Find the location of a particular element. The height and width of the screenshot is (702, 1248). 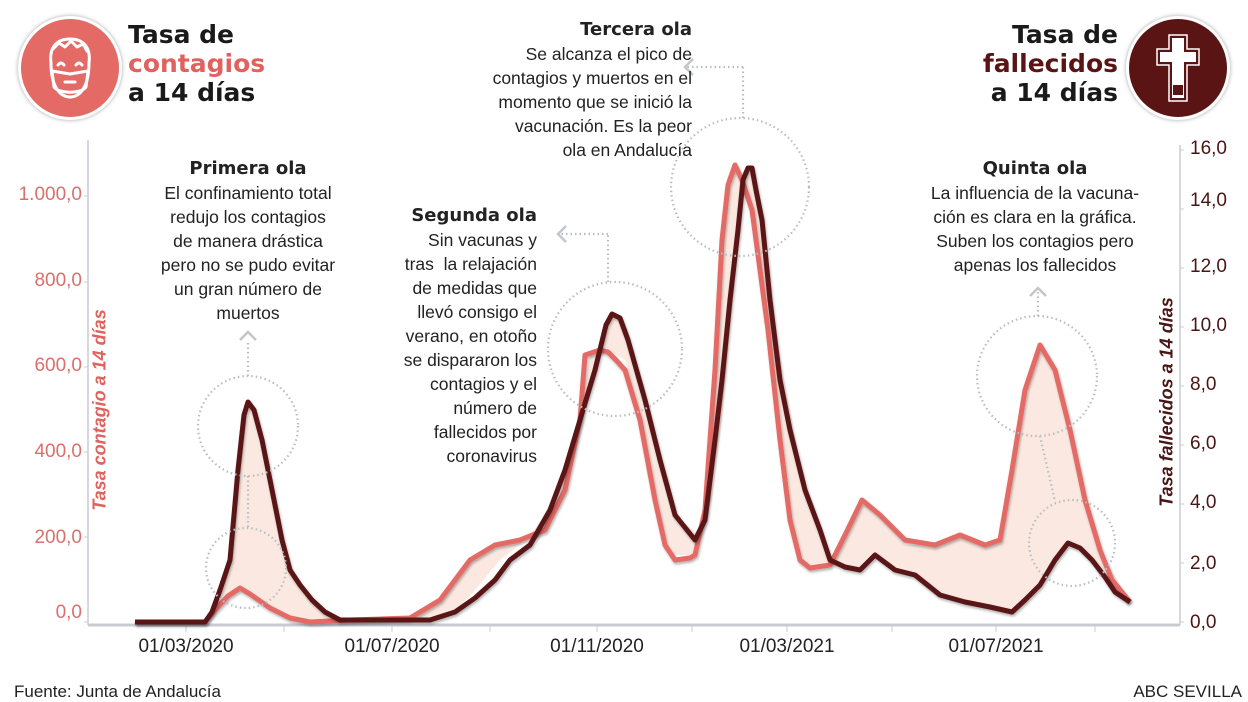

annotation-line: un gran número de is located at coordinates (248, 289).